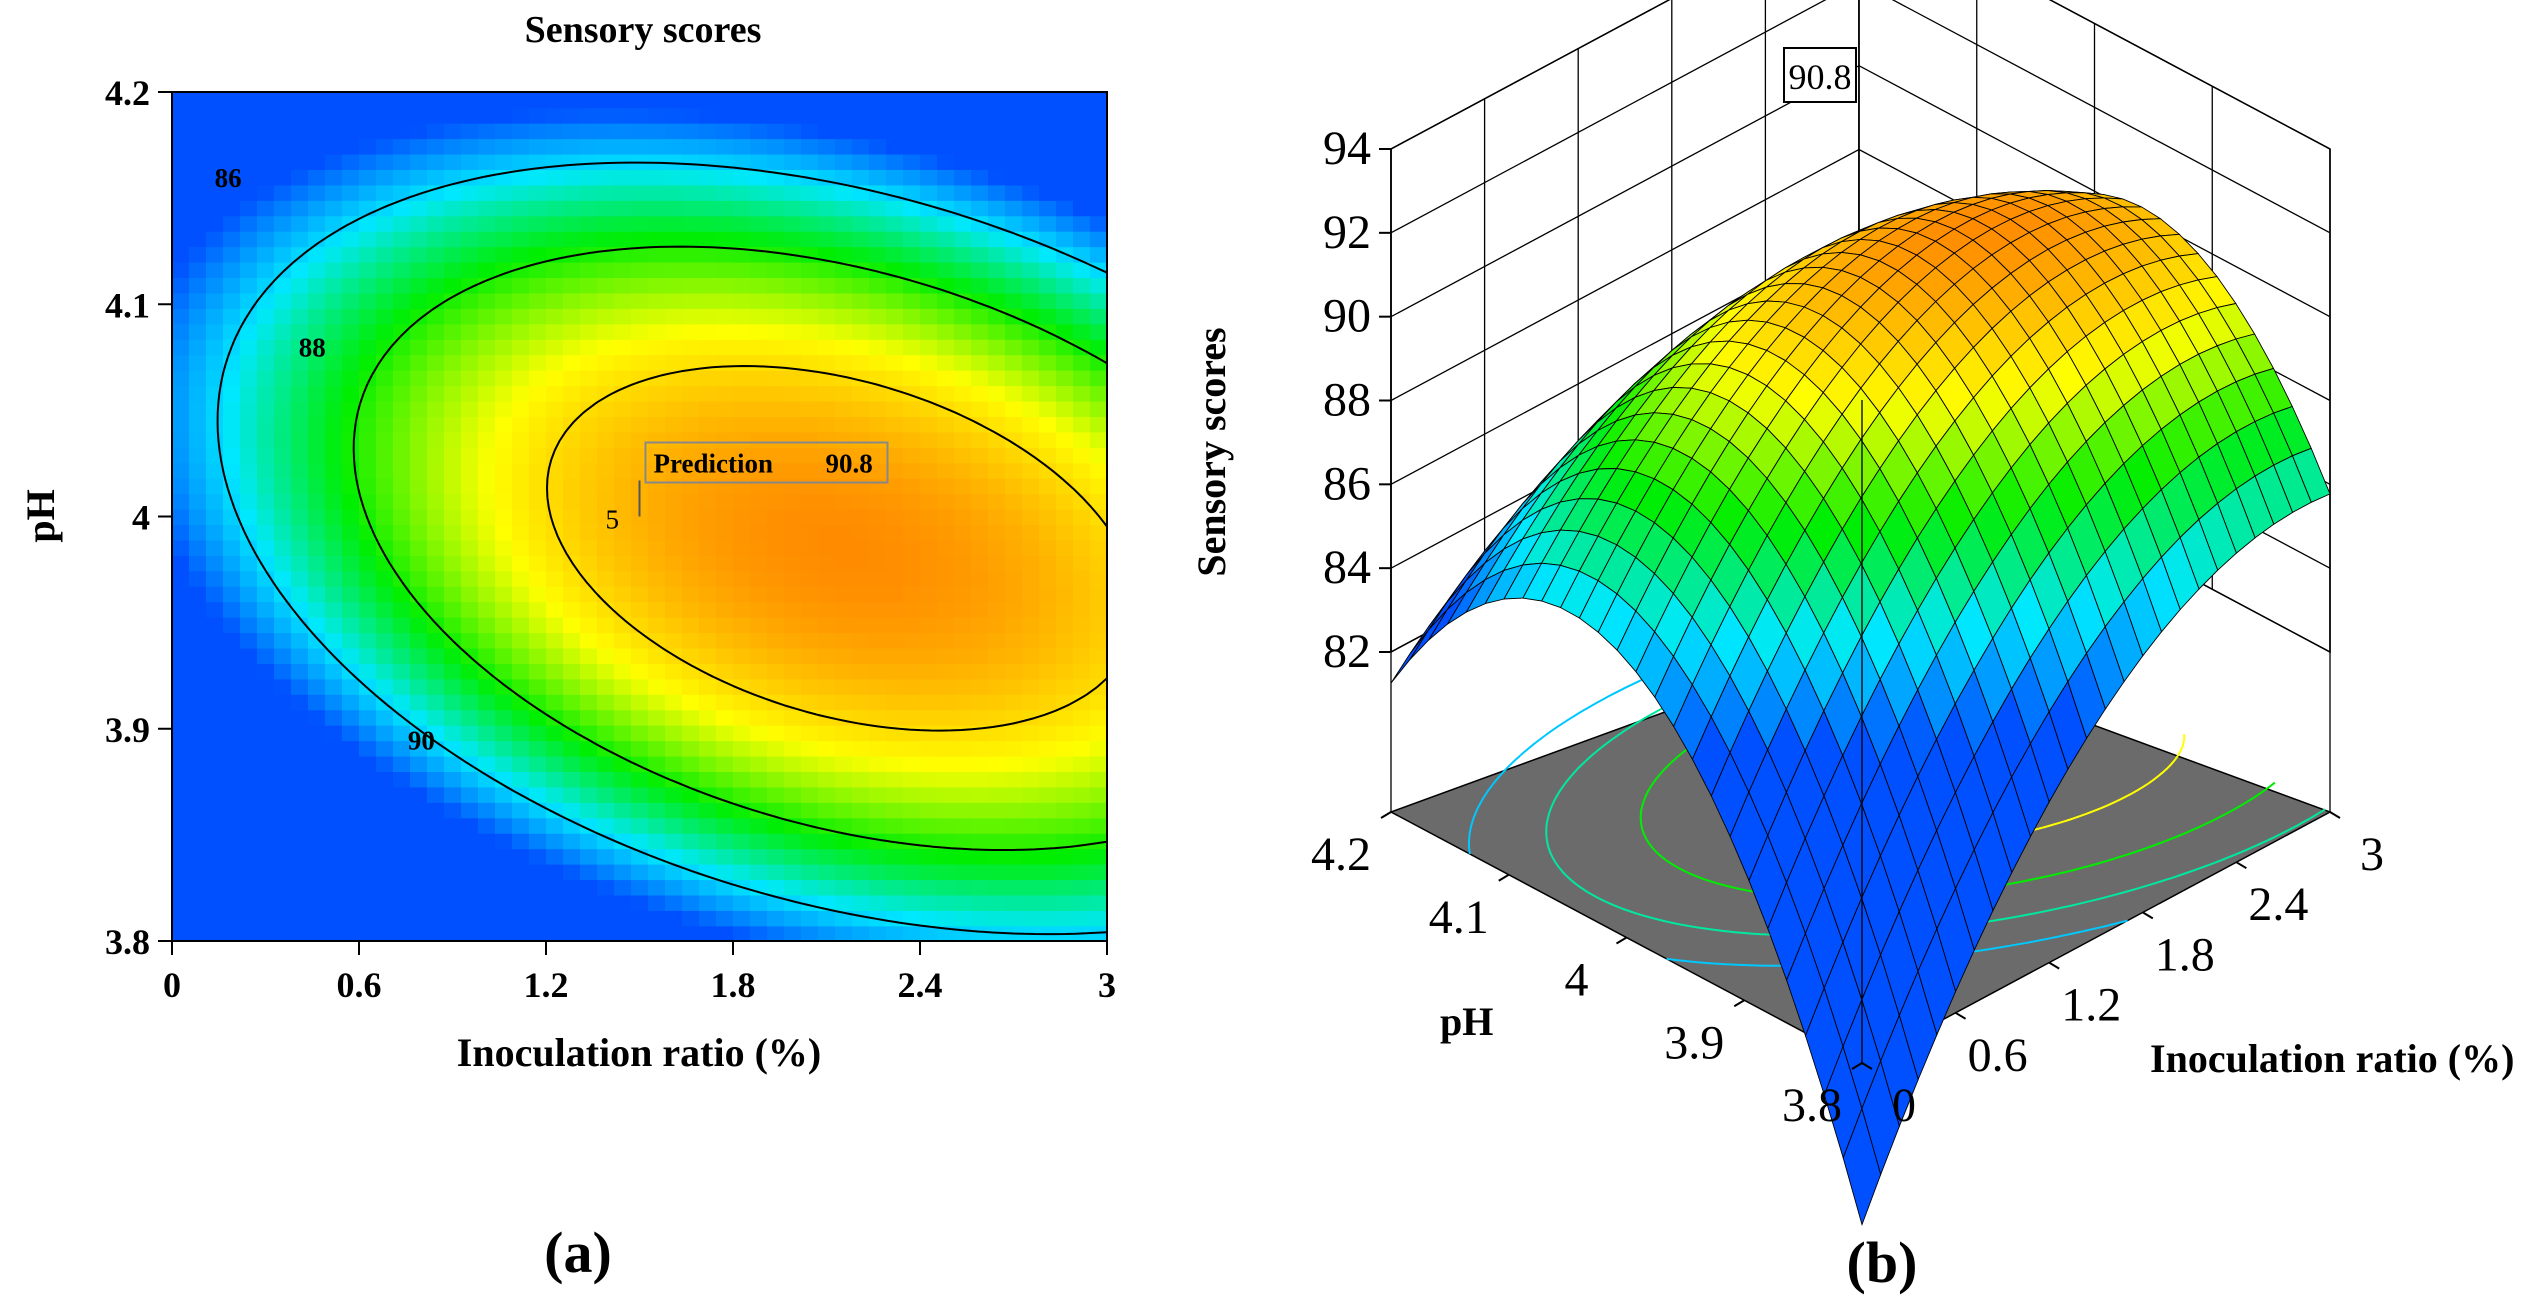  Describe the element at coordinates (1504, 877) in the screenshot. I see `y-tick` at that location.